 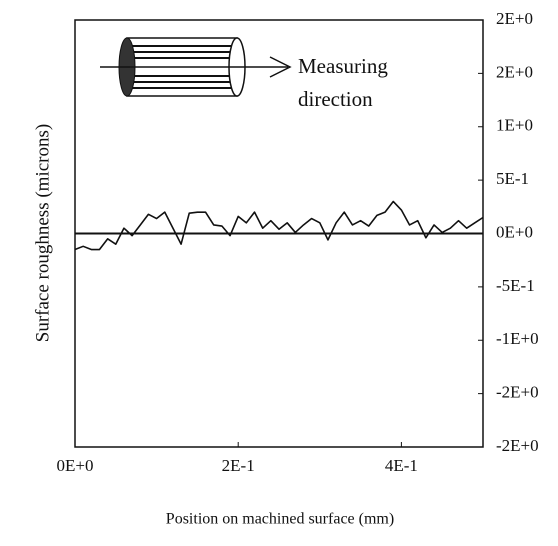 What do you see at coordinates (401, 465) in the screenshot?
I see `x-tick-label: 4E-1` at bounding box center [401, 465].